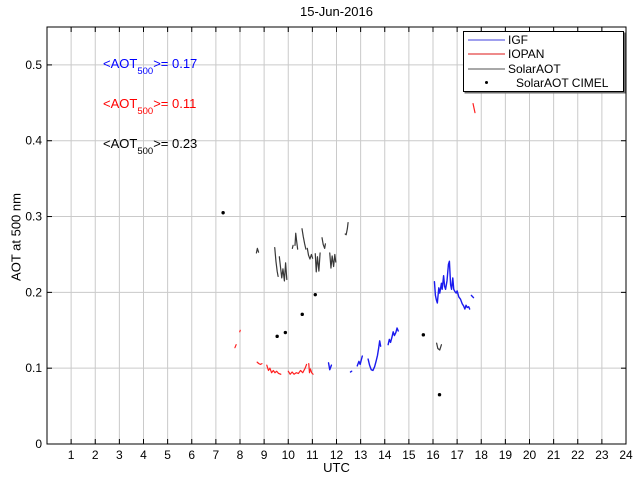 This screenshot has width=640, height=480. Describe the element at coordinates (216, 455) in the screenshot. I see `x-tick-label-7: 7` at that location.